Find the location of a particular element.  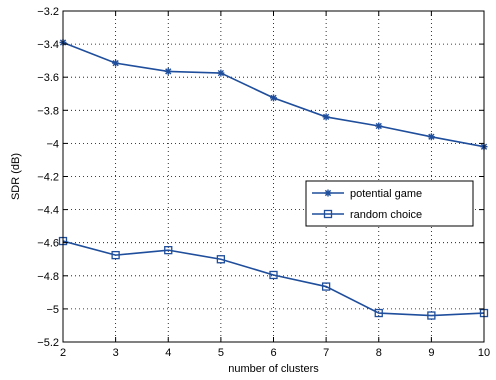

legend-marker-star is located at coordinates (328, 193).